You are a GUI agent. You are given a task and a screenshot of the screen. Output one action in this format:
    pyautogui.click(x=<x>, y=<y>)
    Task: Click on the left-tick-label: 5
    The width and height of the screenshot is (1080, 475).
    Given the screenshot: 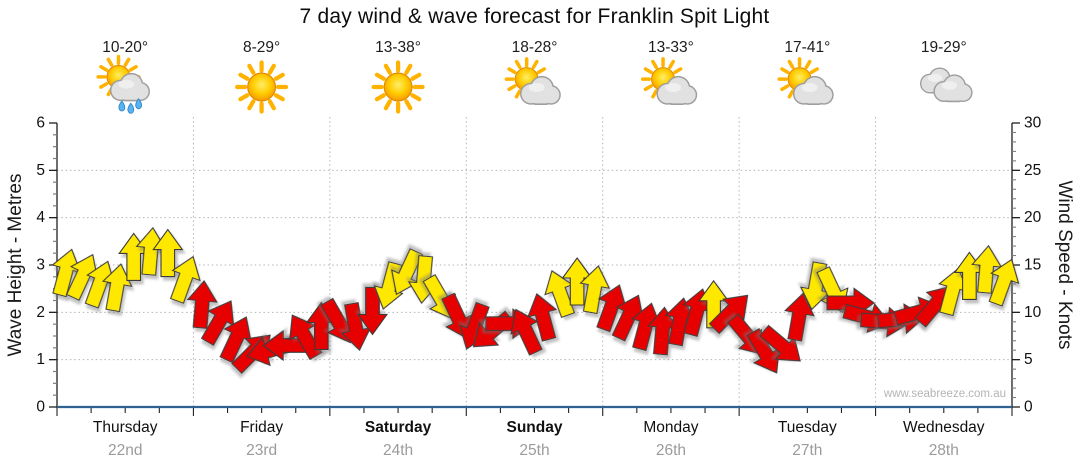 What is the action you would take?
    pyautogui.click(x=40, y=170)
    